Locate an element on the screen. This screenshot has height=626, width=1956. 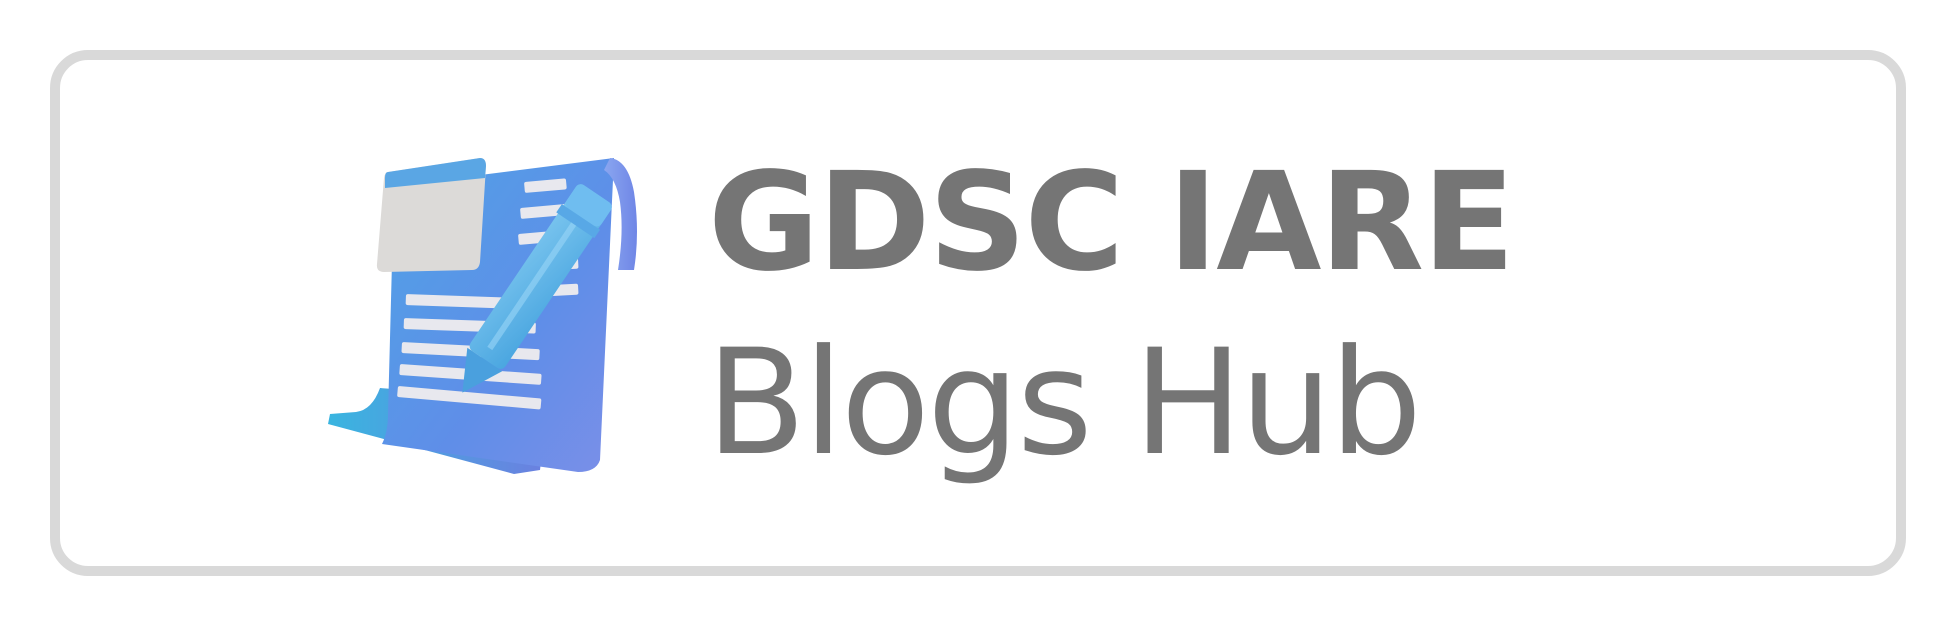
note-card is located at coordinates (431, 215).